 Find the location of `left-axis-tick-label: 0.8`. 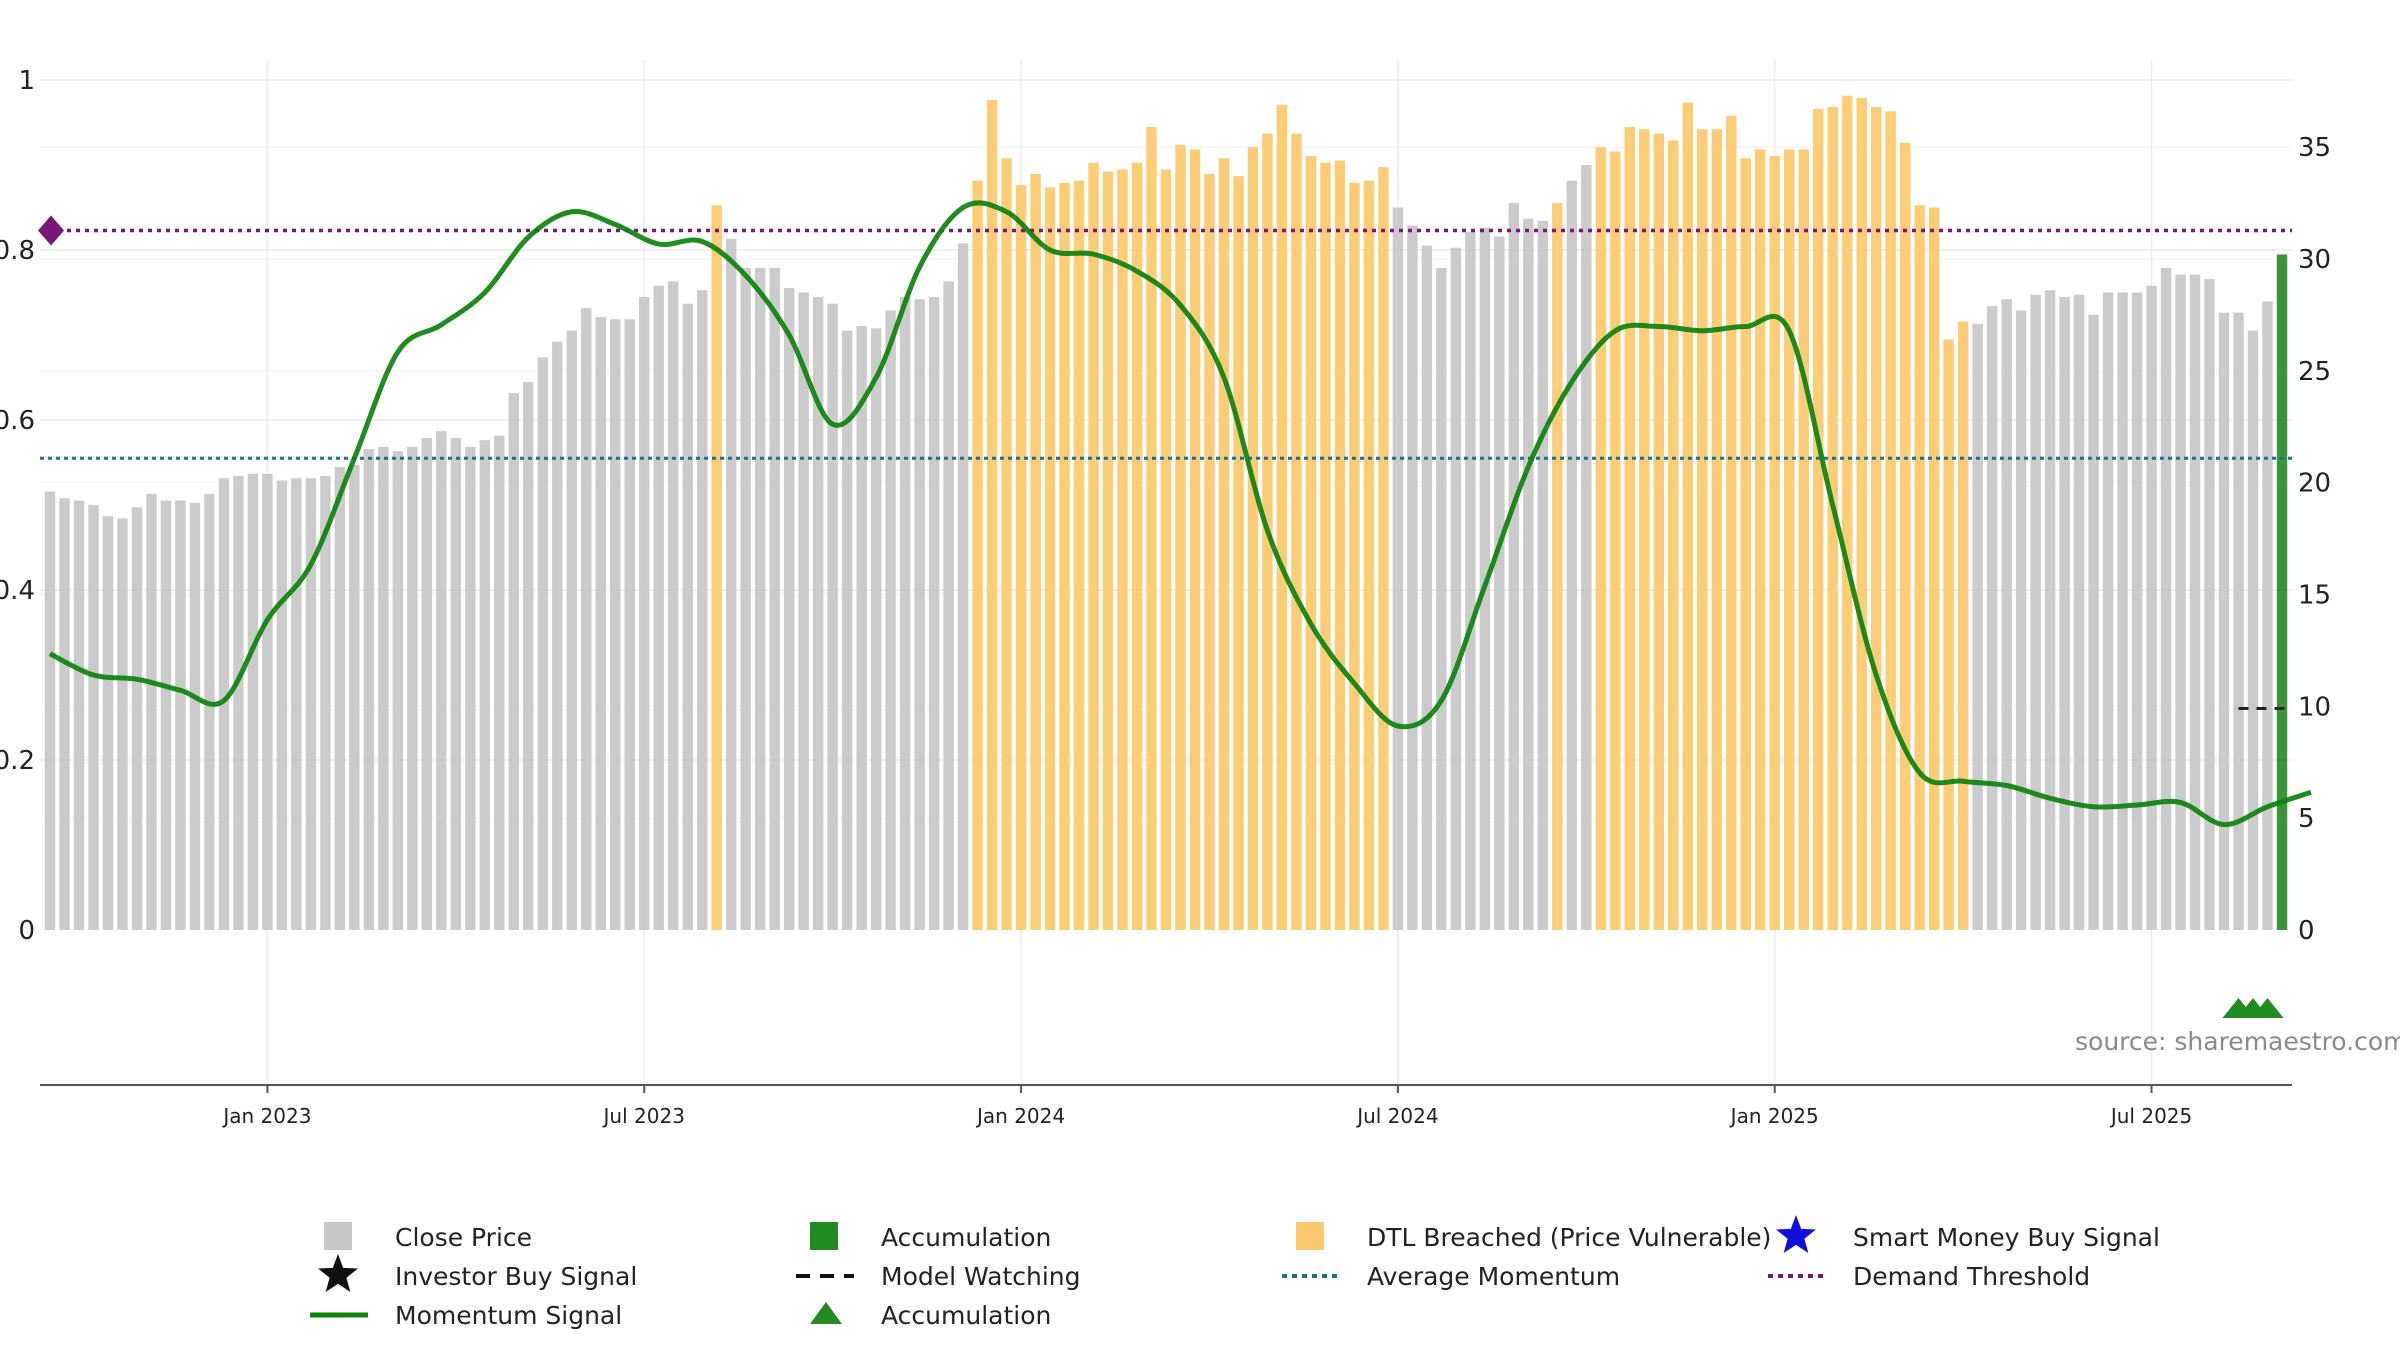

left-axis-tick-label: 0.8 is located at coordinates (17, 251).